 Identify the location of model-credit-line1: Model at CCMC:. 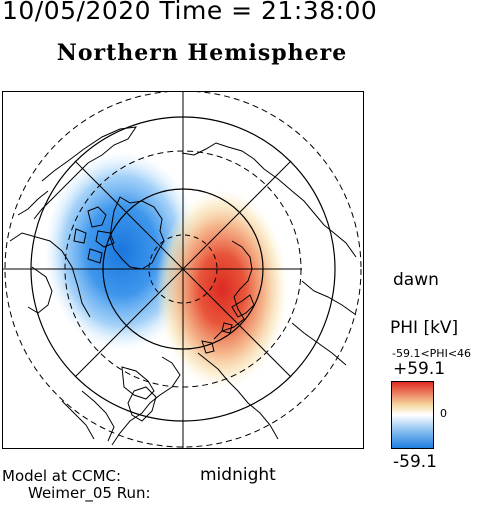
(62, 476).